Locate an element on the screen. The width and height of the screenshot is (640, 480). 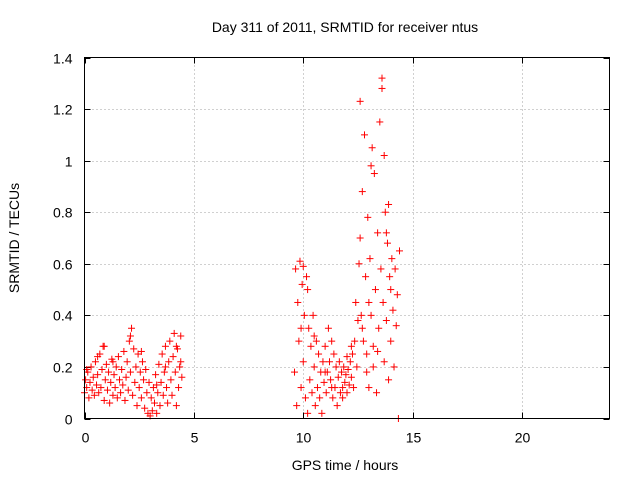
y-tick-label: 0.2 is located at coordinates (63, 368).